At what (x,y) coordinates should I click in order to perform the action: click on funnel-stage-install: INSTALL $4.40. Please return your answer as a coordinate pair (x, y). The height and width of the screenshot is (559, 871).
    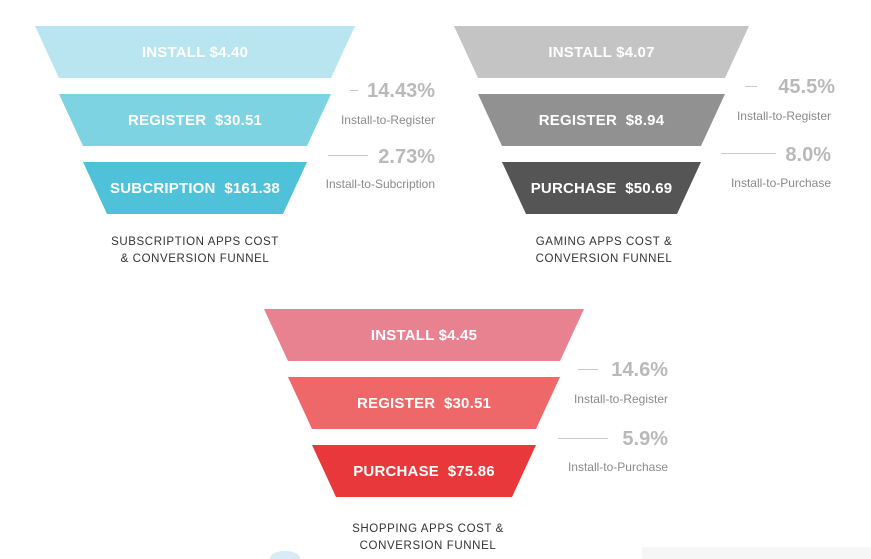
    Looking at the image, I should click on (195, 52).